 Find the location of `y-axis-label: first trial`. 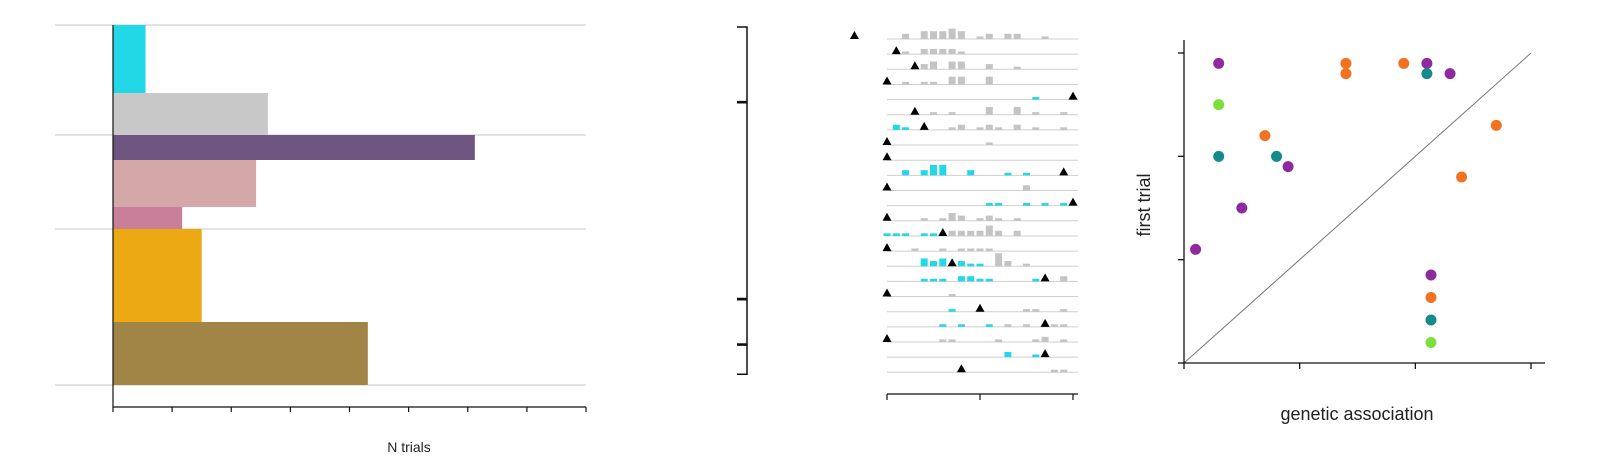

y-axis-label: first trial is located at coordinates (1144, 205).